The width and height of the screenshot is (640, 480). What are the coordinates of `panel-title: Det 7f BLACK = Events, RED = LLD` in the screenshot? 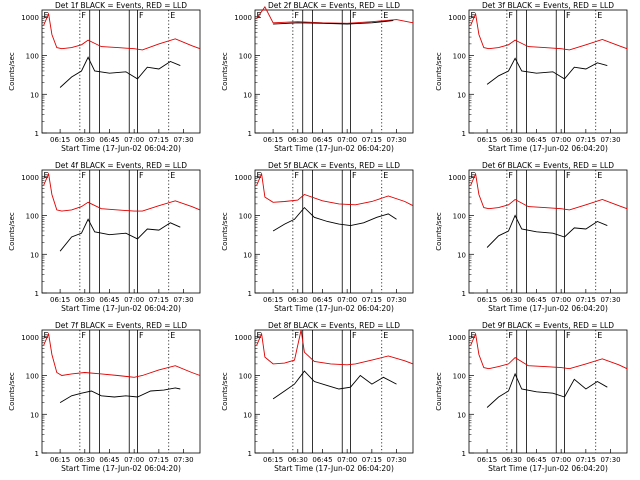 It's located at (121, 325).